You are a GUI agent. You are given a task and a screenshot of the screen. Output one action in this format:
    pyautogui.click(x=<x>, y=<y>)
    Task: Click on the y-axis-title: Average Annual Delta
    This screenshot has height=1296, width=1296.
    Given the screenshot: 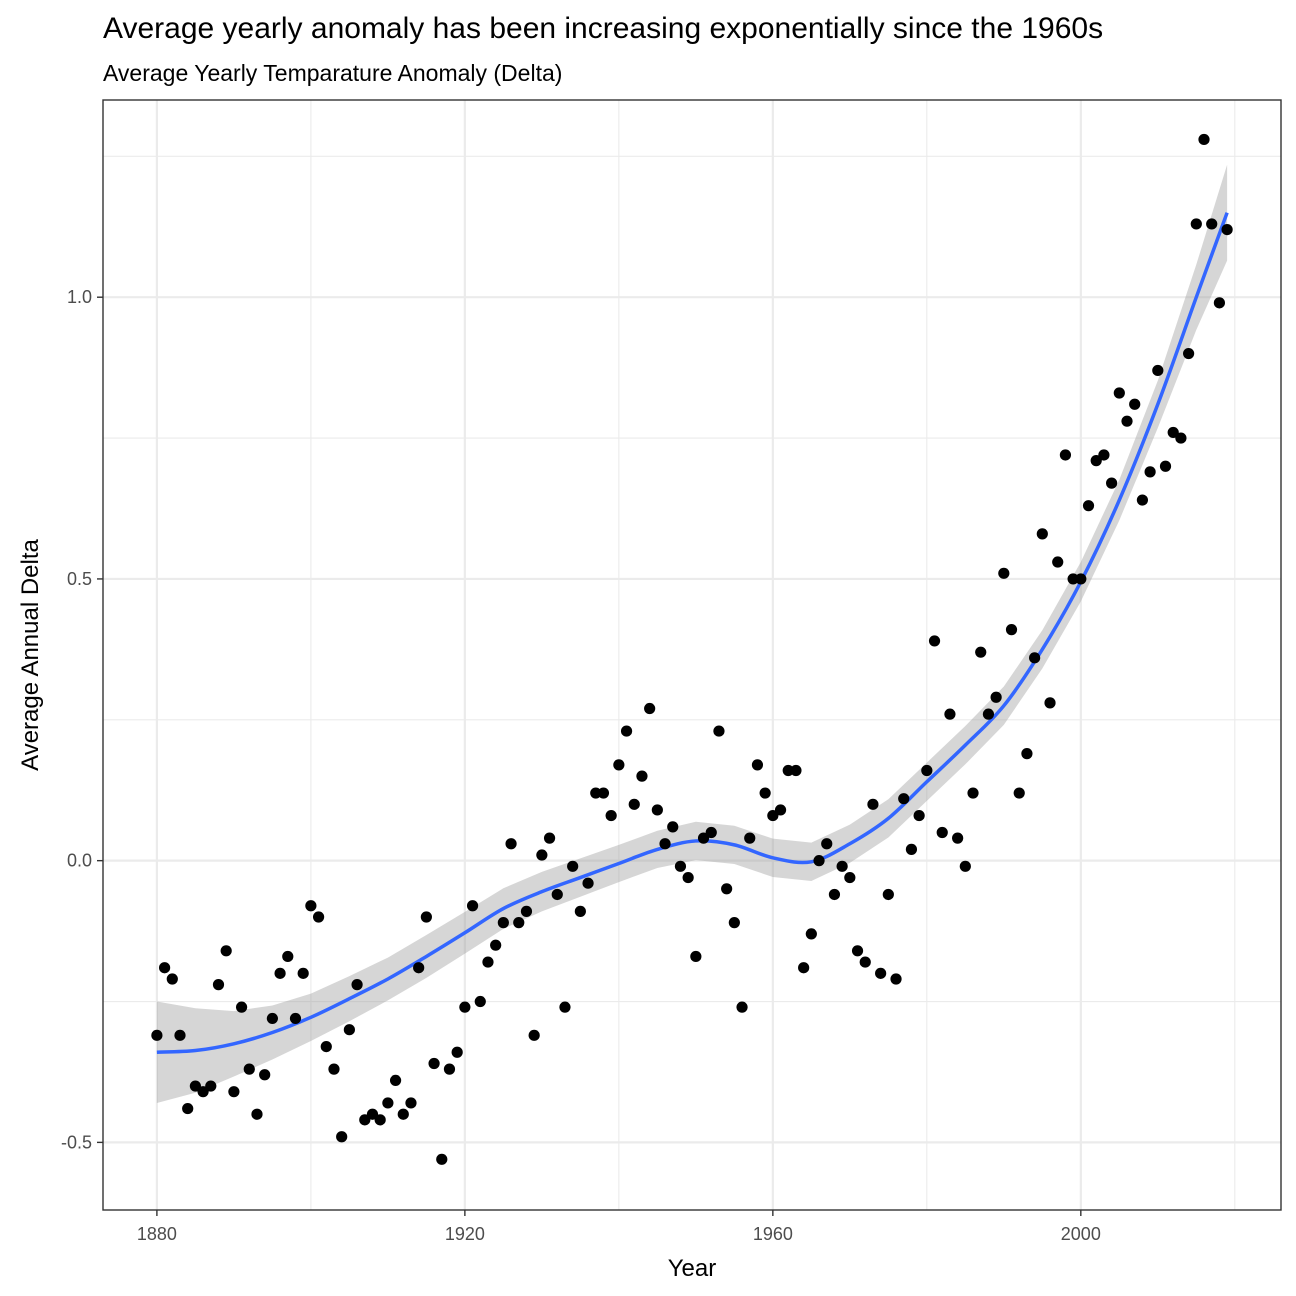 What is the action you would take?
    pyautogui.click(x=30, y=654)
    